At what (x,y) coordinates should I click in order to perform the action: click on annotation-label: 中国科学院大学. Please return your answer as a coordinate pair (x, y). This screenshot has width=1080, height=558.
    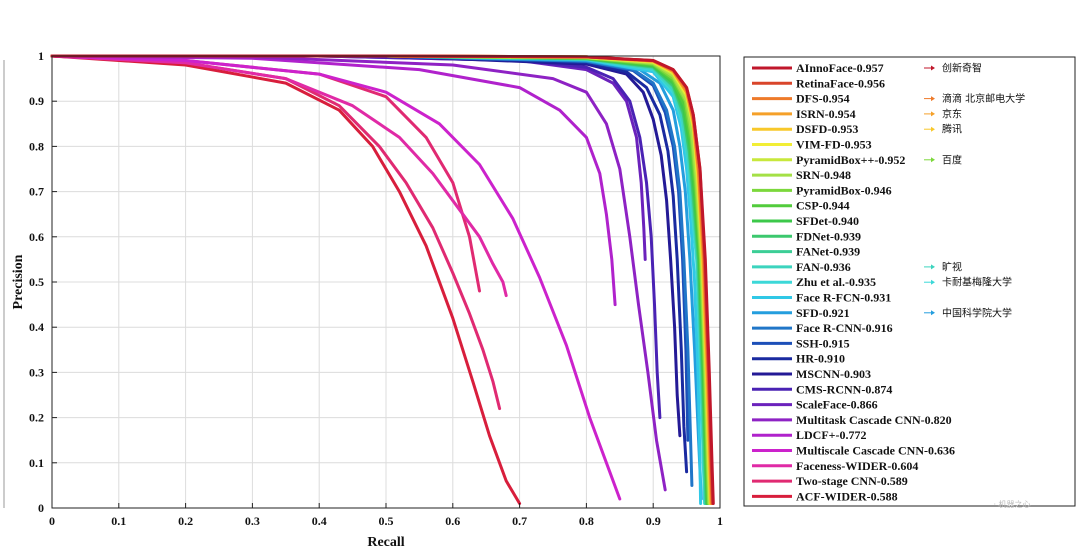
    Looking at the image, I should click on (977, 312).